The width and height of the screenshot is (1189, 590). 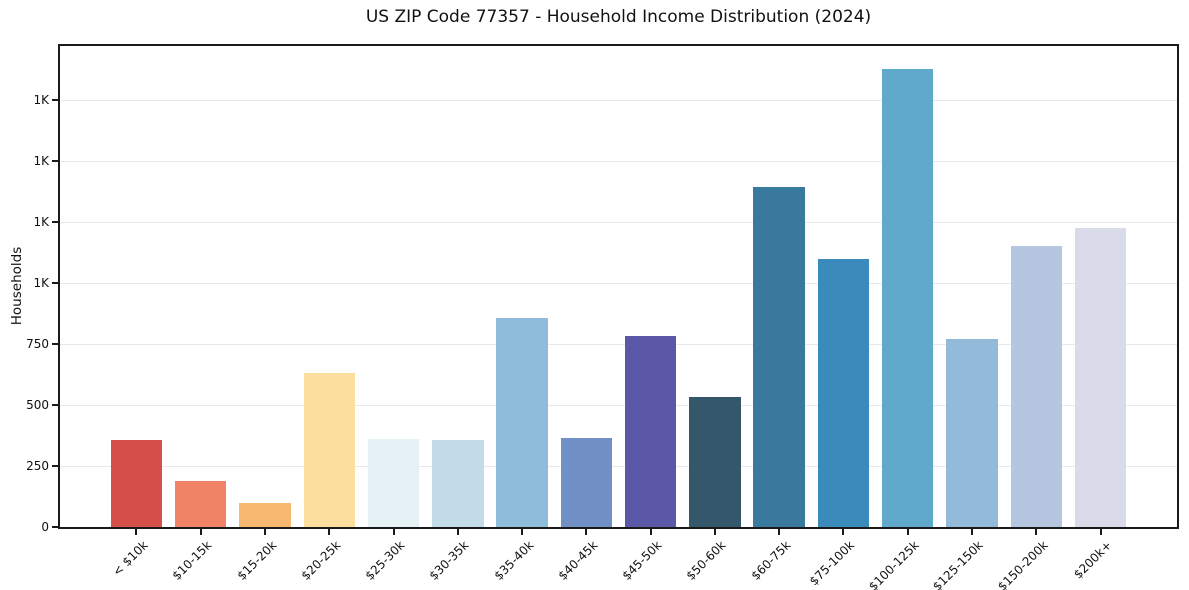 What do you see at coordinates (37, 466) in the screenshot?
I see `y-tick-label: 250` at bounding box center [37, 466].